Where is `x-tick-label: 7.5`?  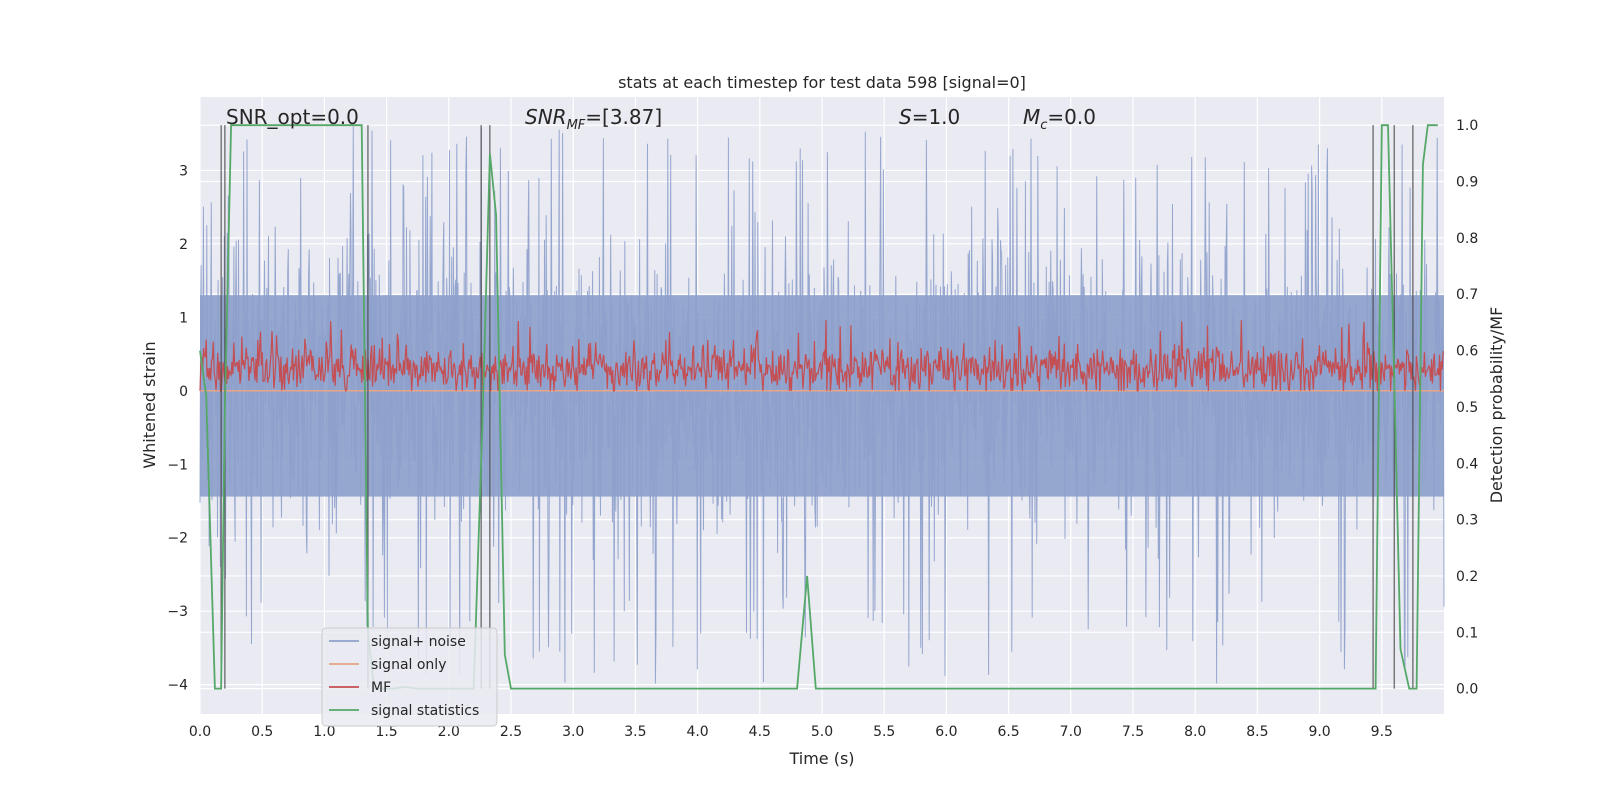 x-tick-label: 7.5 is located at coordinates (1133, 732).